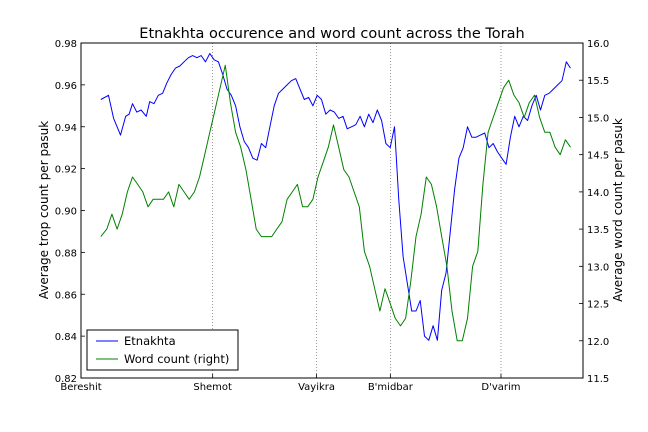 This screenshot has height=432, width=648. I want to click on y-right-tick-label: 16.0, so click(598, 44).